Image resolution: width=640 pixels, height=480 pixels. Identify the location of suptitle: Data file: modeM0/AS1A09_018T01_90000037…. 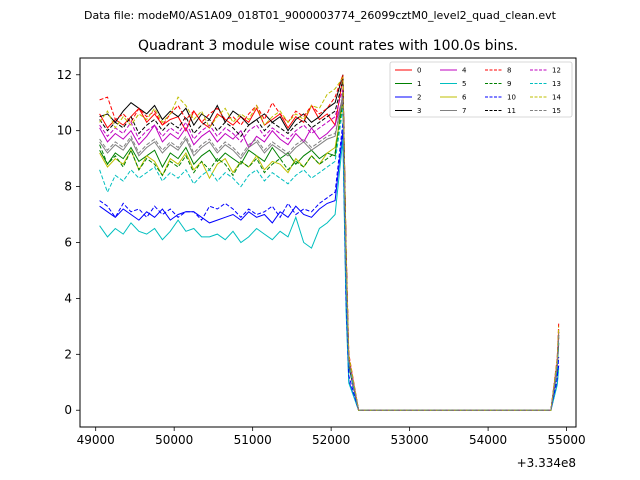
(320, 15).